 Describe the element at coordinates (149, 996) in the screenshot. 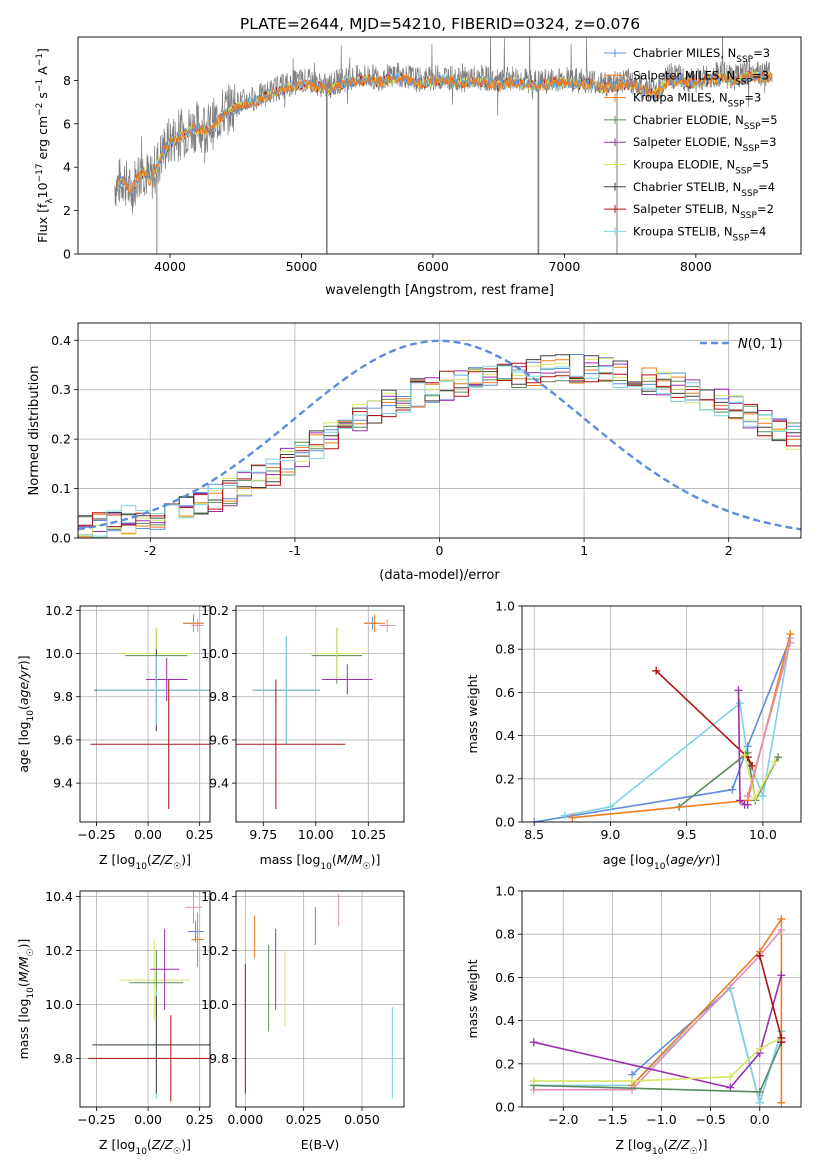

I see `plot-area-mass-vs-z` at that location.